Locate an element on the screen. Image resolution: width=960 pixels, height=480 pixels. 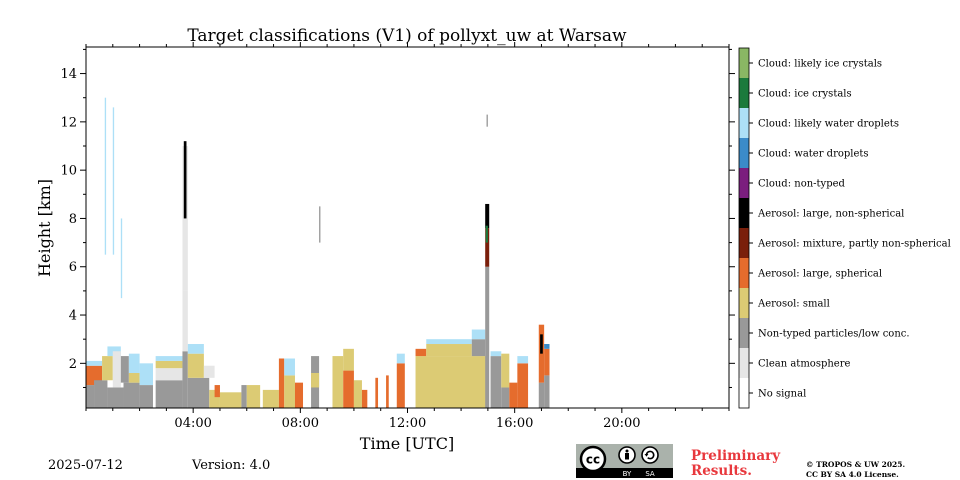
y-tick-label: 14 is located at coordinates (68, 74).